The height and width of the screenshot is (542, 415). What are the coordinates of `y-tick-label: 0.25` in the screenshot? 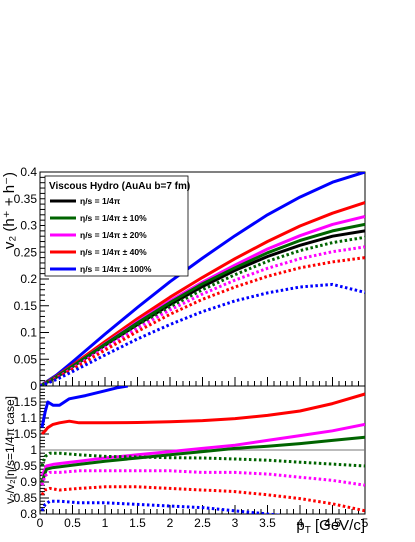 It's located at (26, 252).